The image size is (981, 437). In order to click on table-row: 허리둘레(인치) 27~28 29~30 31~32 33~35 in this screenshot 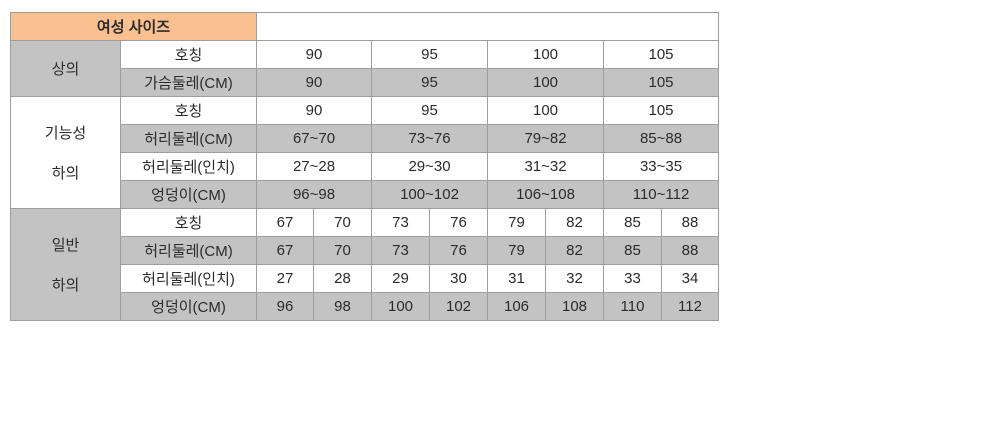, I will do `click(365, 166)`.